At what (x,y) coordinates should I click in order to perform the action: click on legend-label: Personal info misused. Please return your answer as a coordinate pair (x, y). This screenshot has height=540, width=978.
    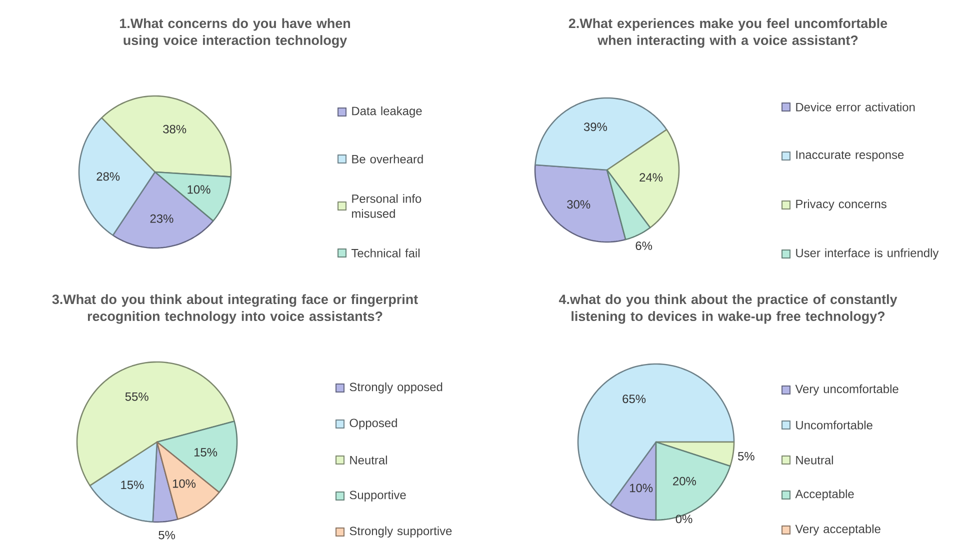
    Looking at the image, I should click on (387, 206).